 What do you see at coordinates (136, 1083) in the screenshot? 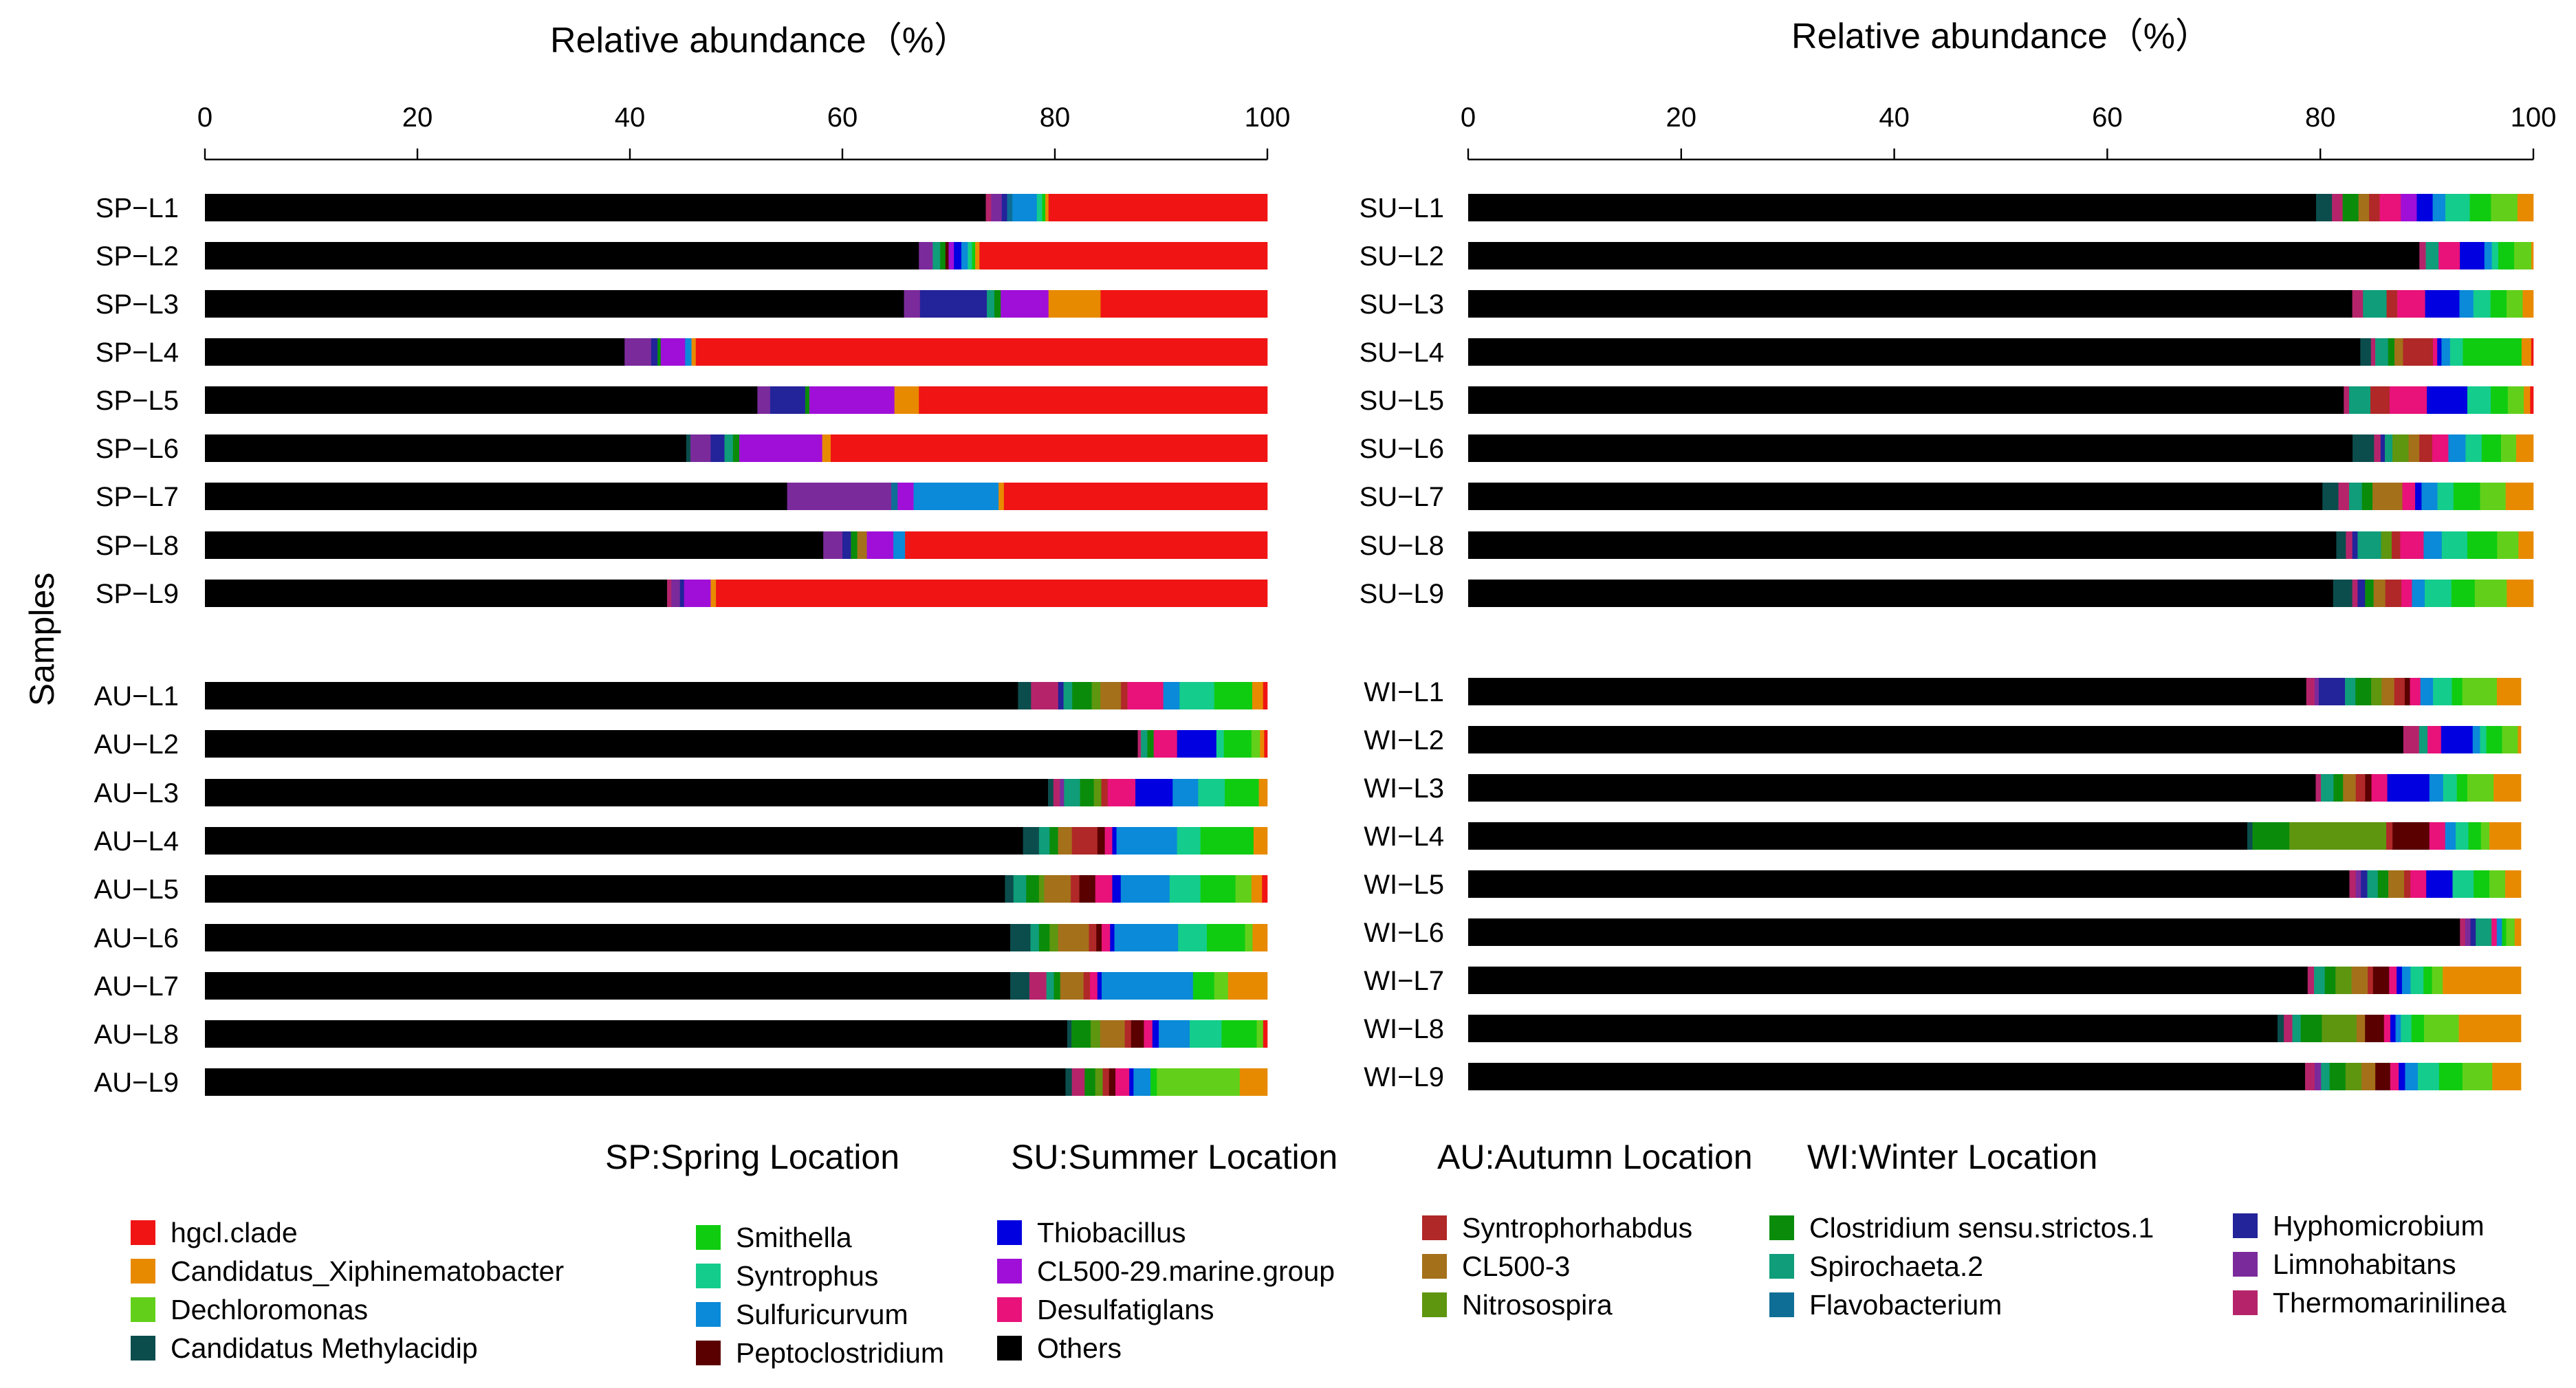
I see `sample-label: AU−L9` at bounding box center [136, 1083].